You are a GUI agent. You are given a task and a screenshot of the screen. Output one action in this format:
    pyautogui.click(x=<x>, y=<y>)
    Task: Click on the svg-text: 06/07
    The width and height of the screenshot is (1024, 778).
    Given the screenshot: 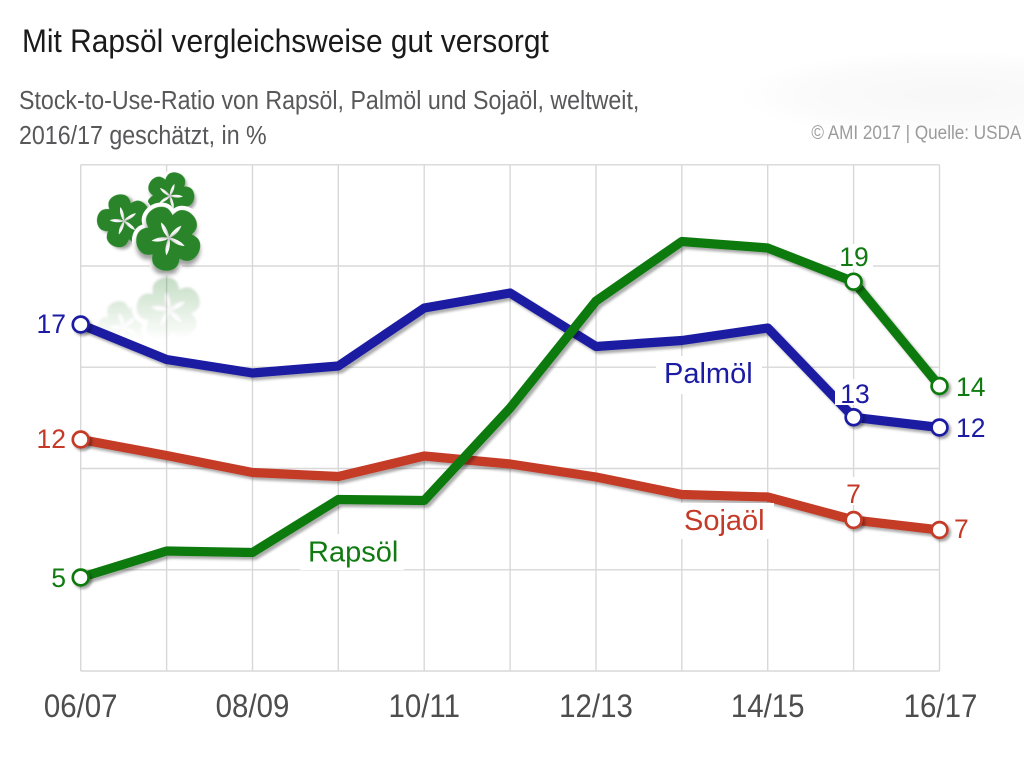 What is the action you would take?
    pyautogui.click(x=81, y=706)
    